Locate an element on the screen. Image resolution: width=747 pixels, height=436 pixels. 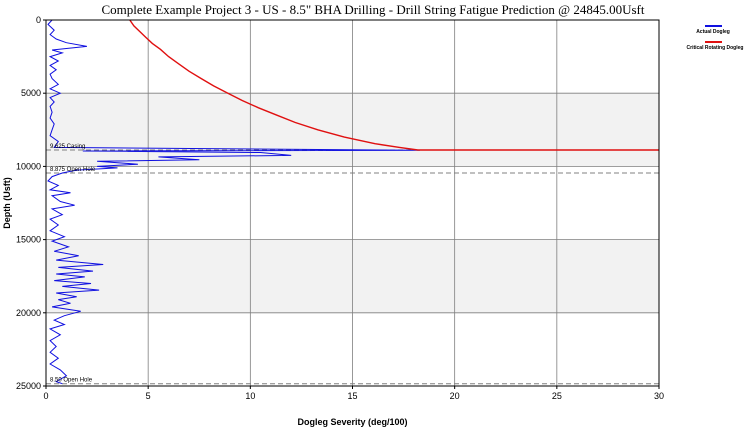
formation-label: 9.625 Casing is located at coordinates (67, 147).